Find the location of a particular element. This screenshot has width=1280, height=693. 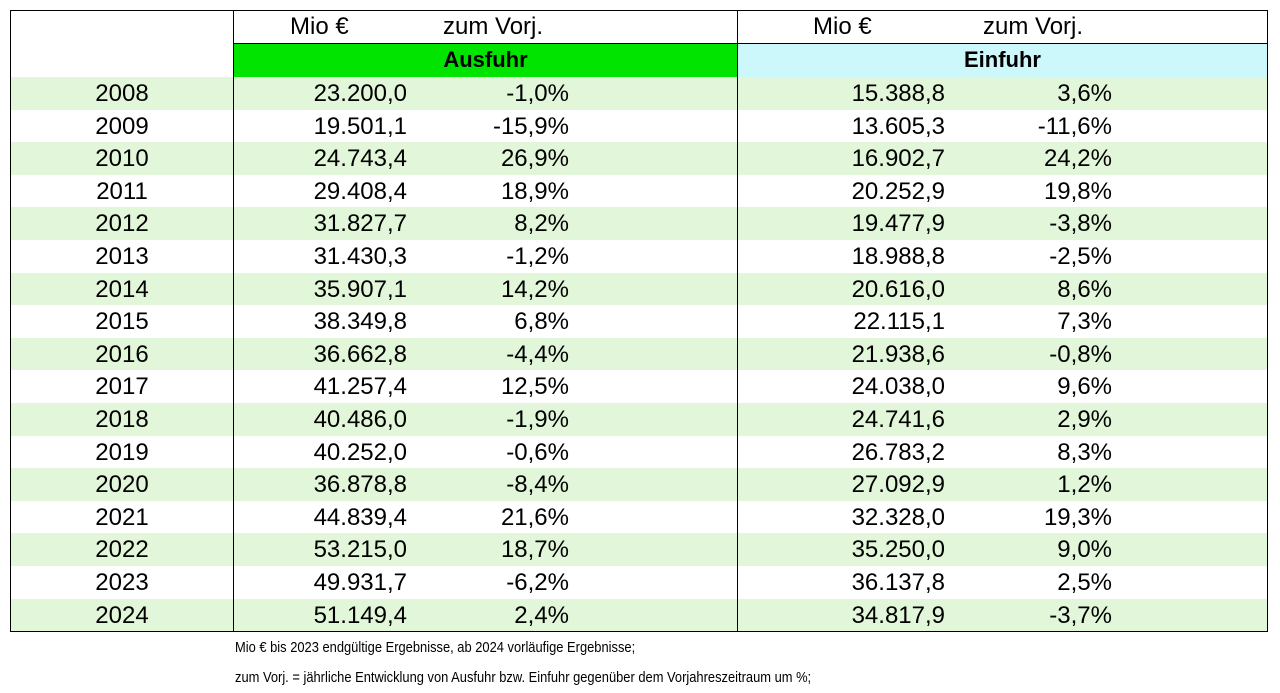

export-title: Ausfuhr is located at coordinates (485, 59).